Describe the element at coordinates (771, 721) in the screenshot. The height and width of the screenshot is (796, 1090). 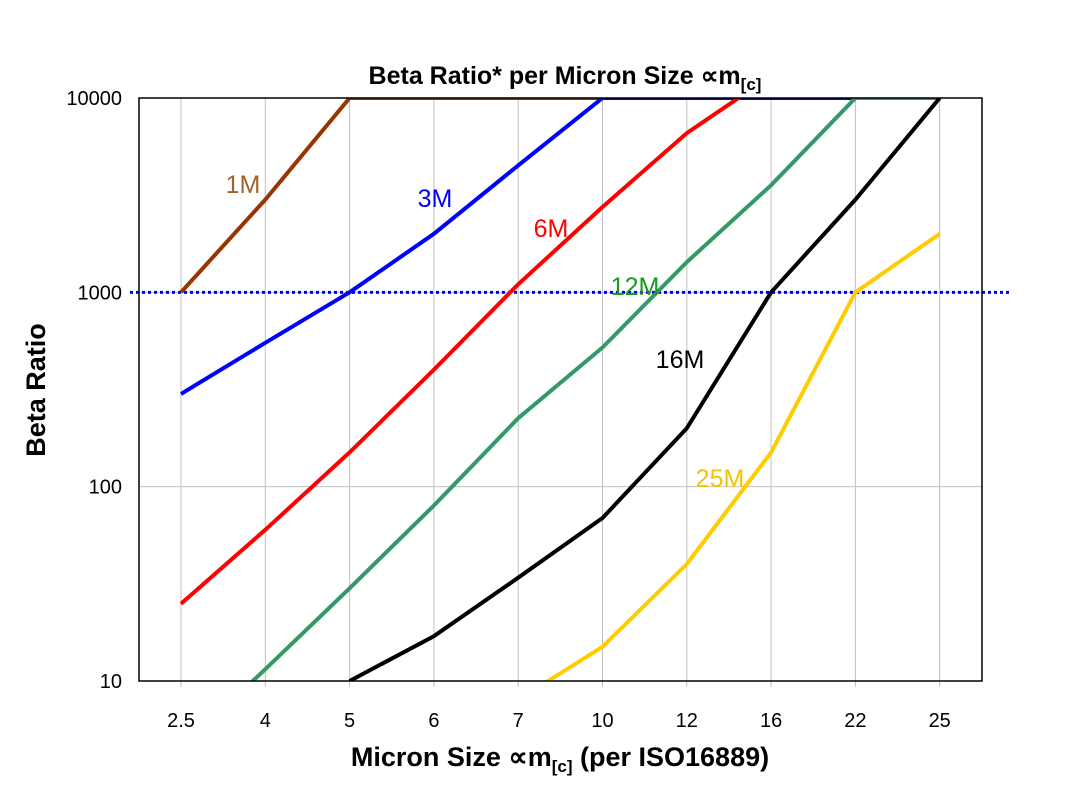
I see `x-tick-label: 16` at that location.